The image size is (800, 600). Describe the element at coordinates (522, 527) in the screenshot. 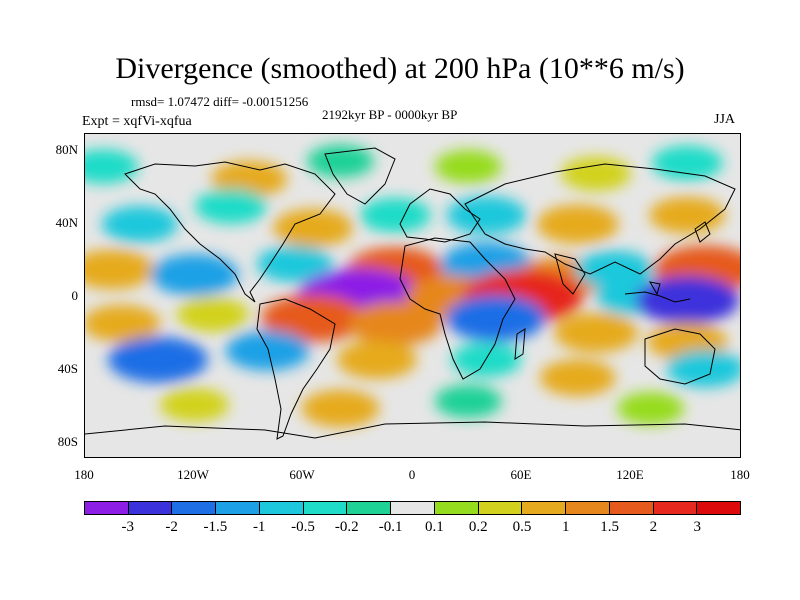

I see `colorbar-label: 0.5` at that location.